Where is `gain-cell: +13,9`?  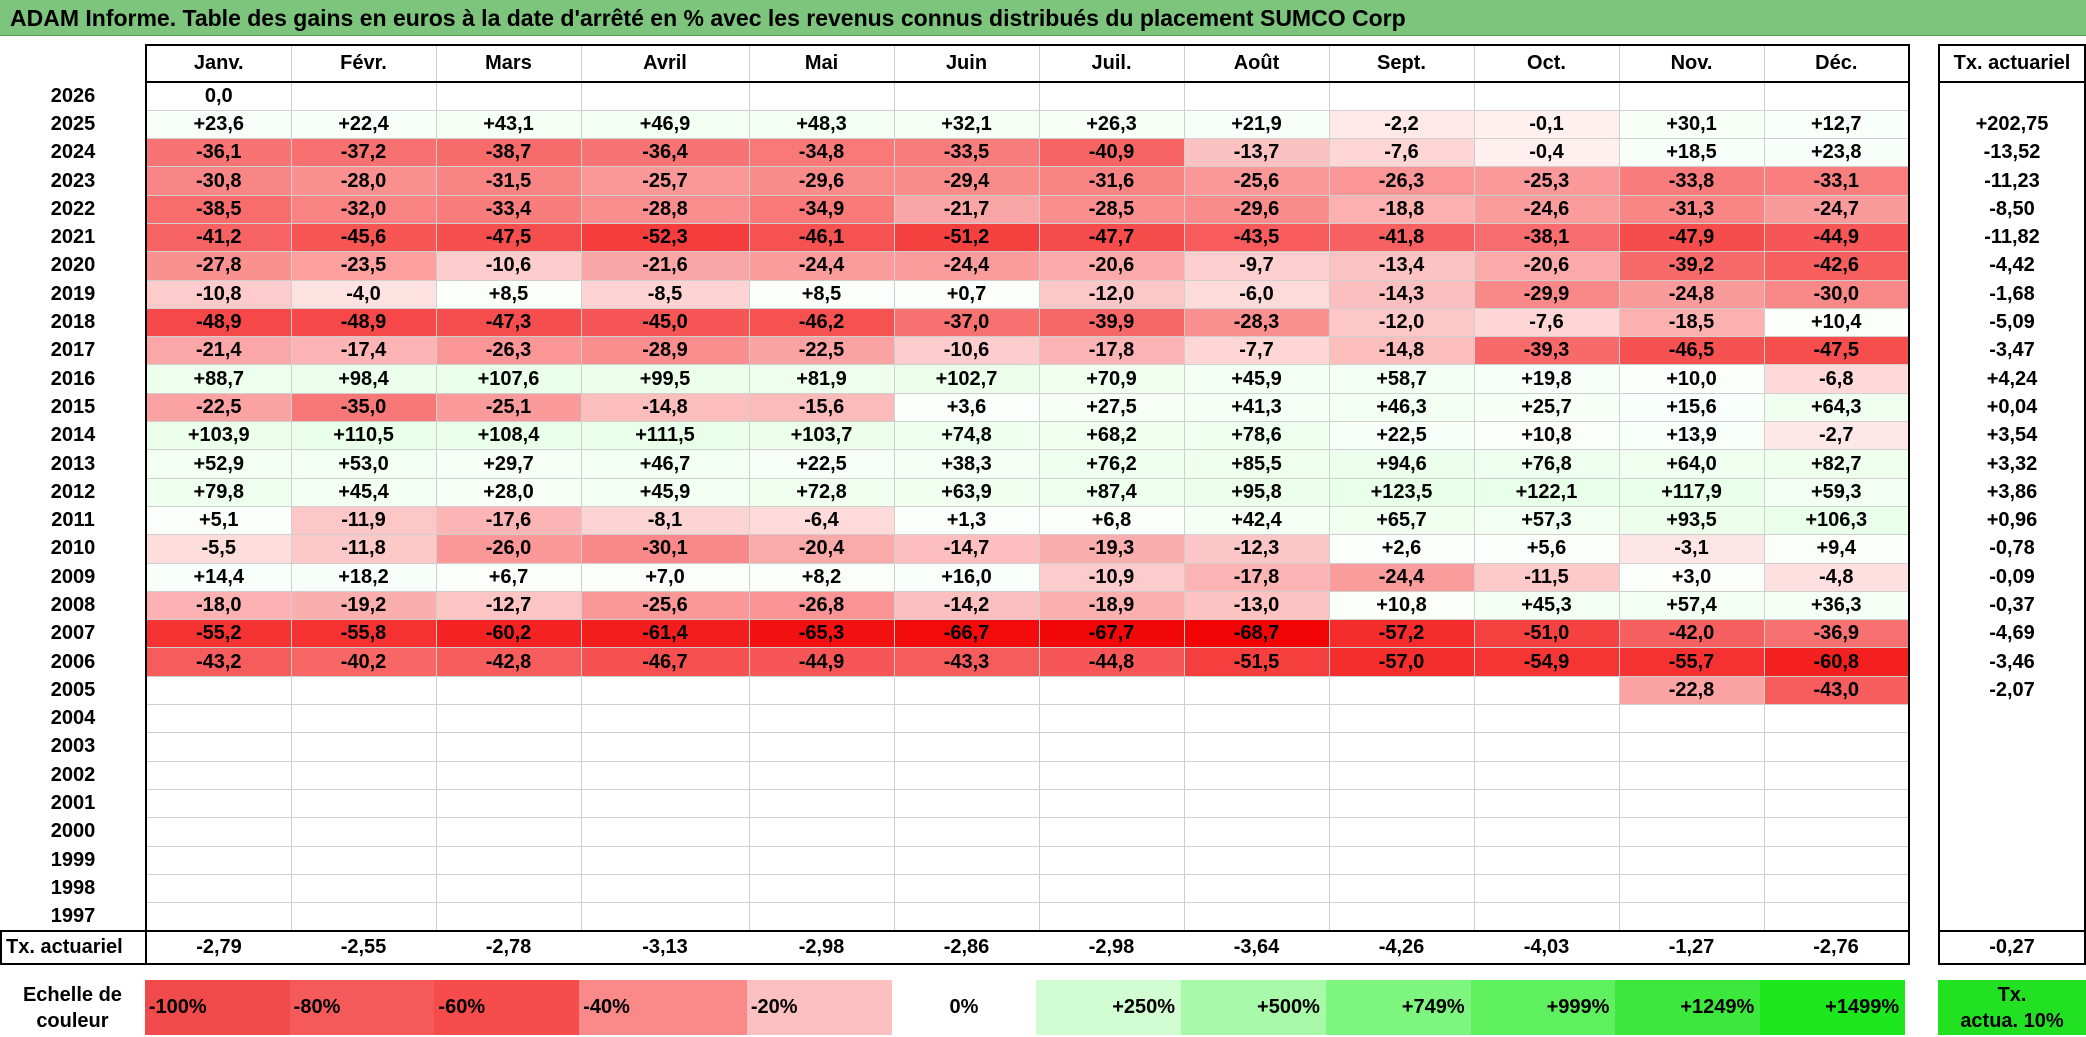
gain-cell: +13,9 is located at coordinates (1691, 436).